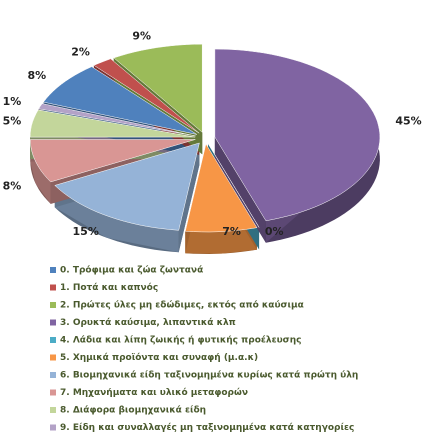  What do you see at coordinates (274, 231) in the screenshot?
I see `data-label: 0%` at bounding box center [274, 231].